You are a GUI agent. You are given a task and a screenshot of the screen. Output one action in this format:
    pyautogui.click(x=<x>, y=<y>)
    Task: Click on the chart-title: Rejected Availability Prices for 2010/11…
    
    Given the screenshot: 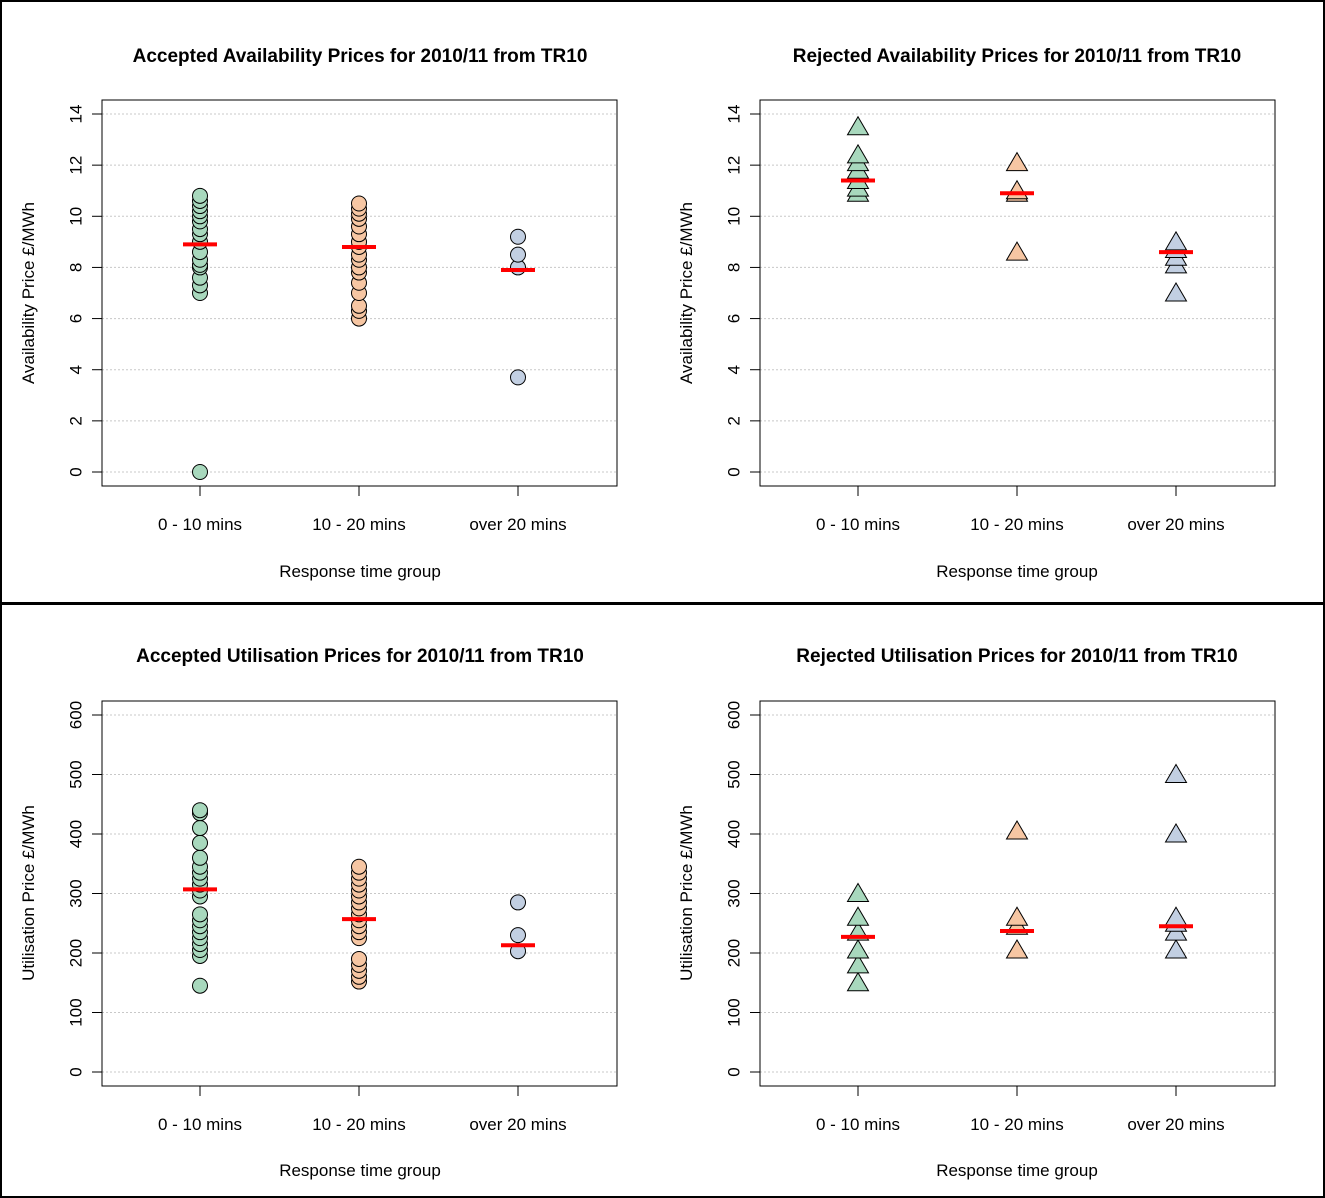 What is the action you would take?
    pyautogui.click(x=1017, y=56)
    